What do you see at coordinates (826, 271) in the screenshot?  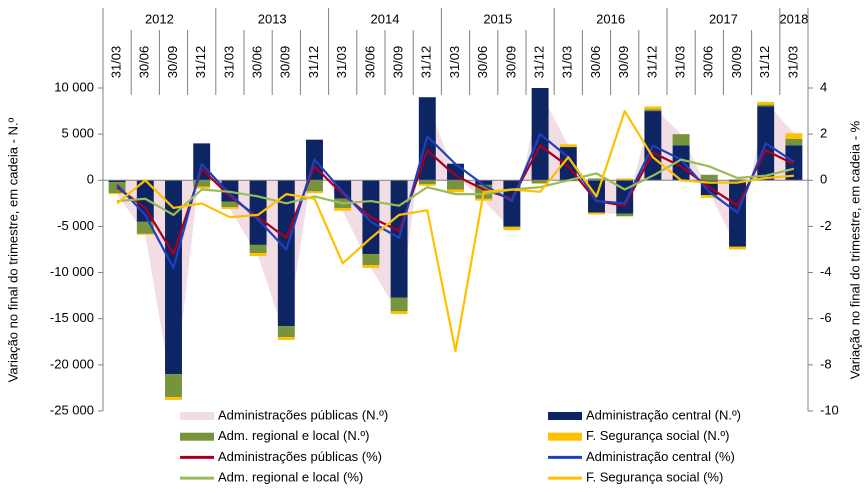 I see `y2-tick-label: -4` at bounding box center [826, 271].